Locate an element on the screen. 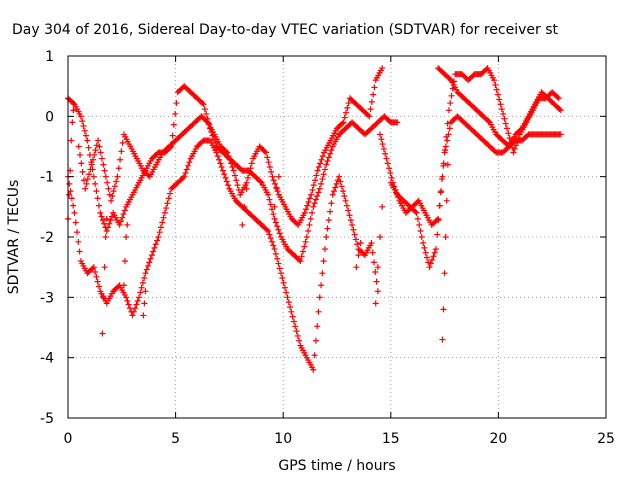  x-tick-label: 0 is located at coordinates (68, 439).